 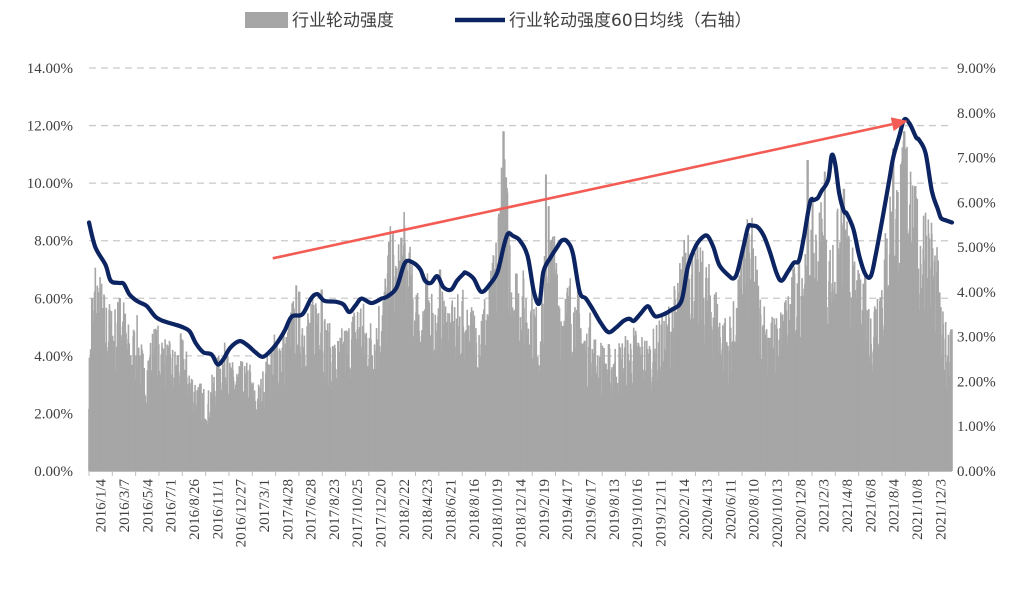 I want to click on x-tick-label: 2021/8/4, so click(x=895, y=506).